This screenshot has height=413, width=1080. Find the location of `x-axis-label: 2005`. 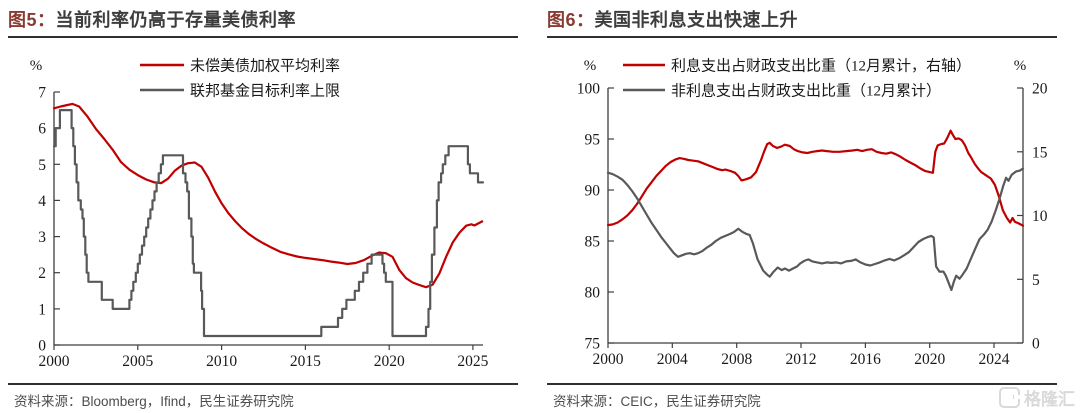

x-axis-label: 2005 is located at coordinates (137, 361).